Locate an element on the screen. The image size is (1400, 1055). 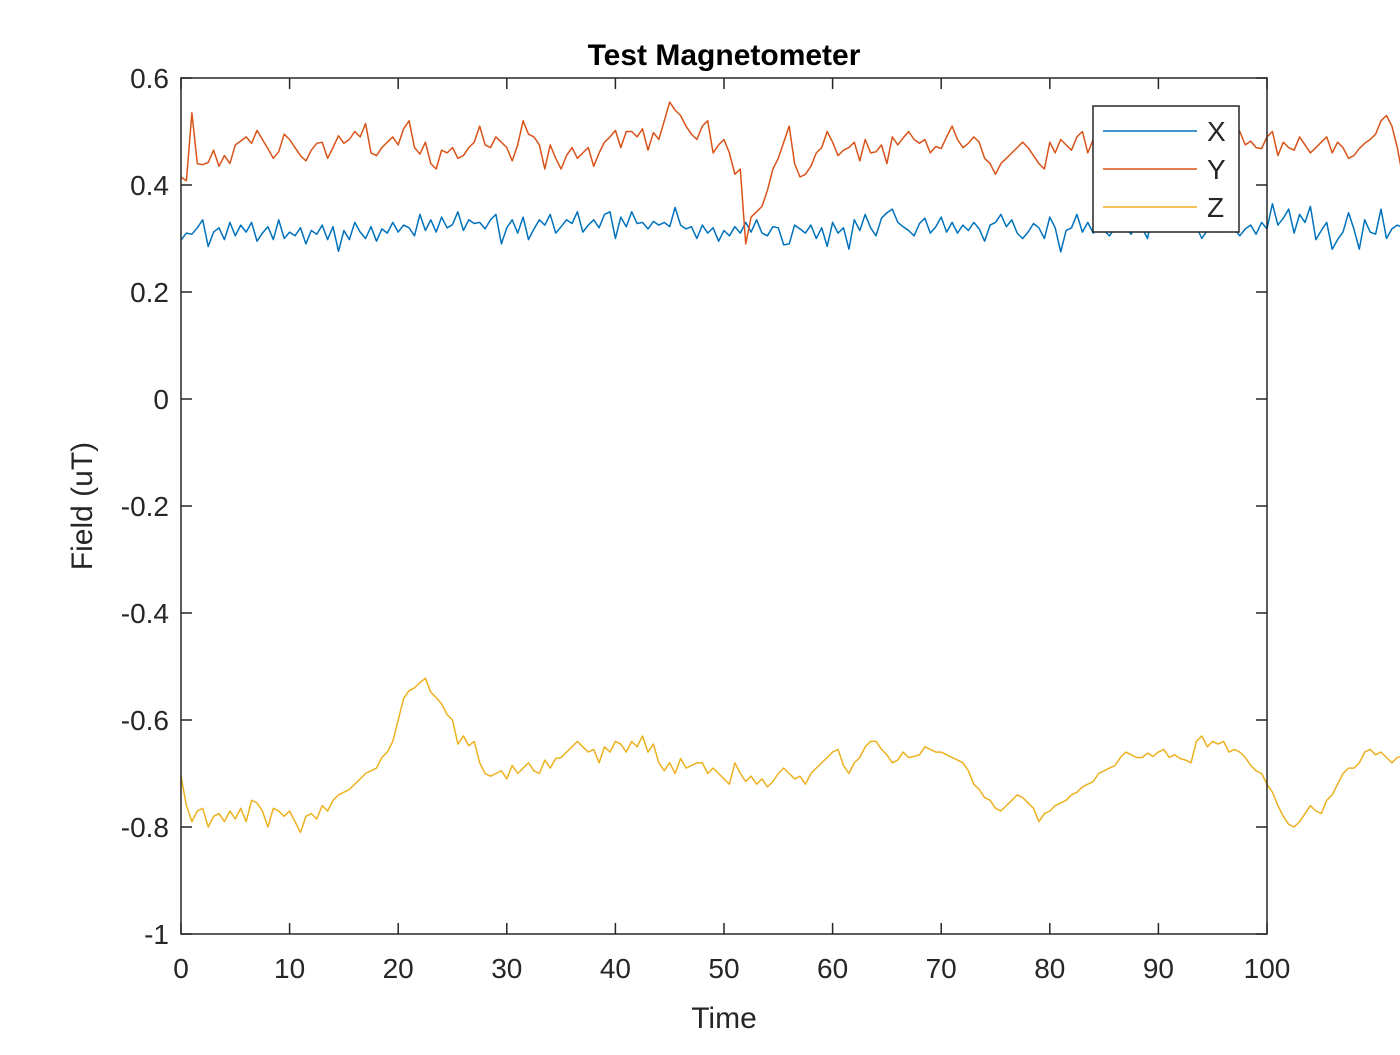
series-line-x is located at coordinates (790, 227).